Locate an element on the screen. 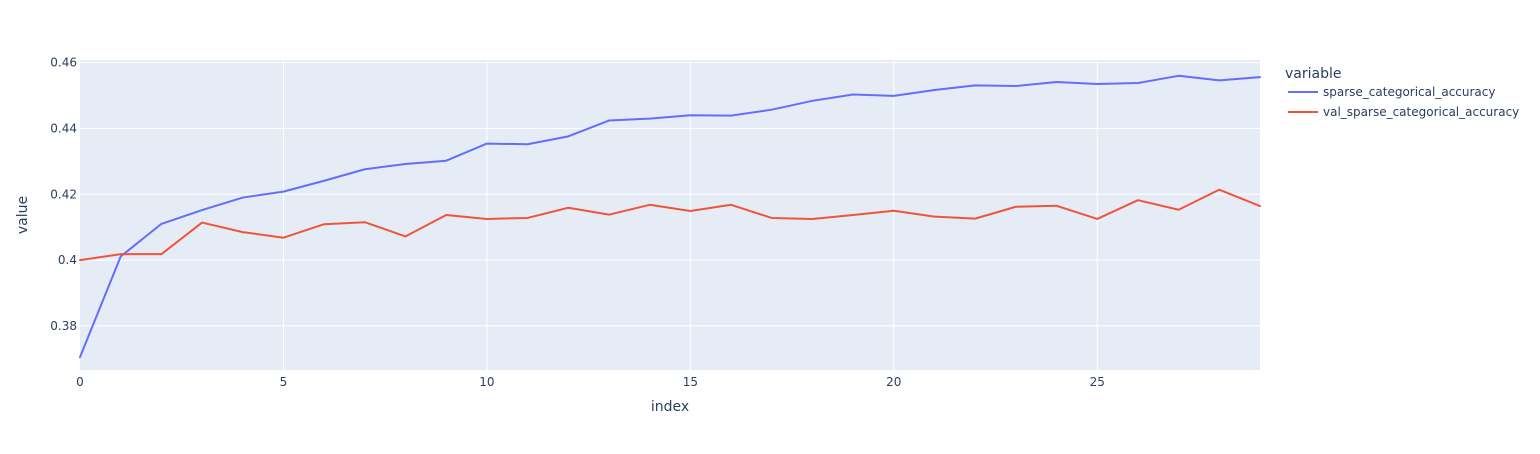 Image resolution: width=1540 pixels, height=454 pixels. y-tick-label: 0.38 is located at coordinates (63, 326).